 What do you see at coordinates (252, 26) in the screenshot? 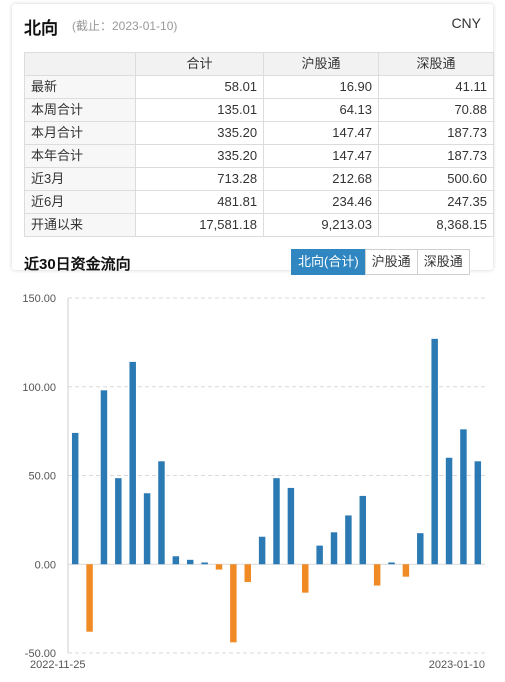
I see `card-header: 北向 (截止：2023-01-10) CNY` at bounding box center [252, 26].